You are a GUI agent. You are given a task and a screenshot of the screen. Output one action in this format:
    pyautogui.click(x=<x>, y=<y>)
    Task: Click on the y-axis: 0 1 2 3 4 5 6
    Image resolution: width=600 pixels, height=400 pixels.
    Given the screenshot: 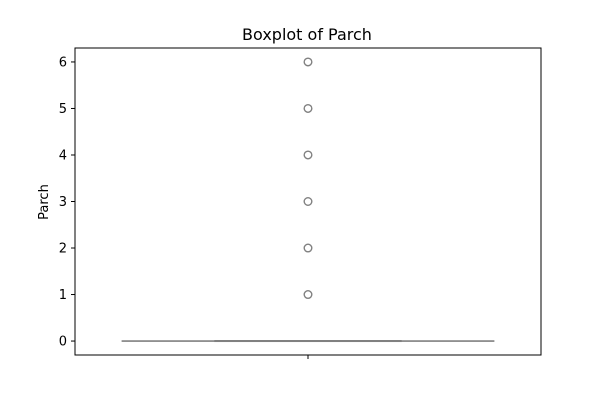 What is the action you would take?
    pyautogui.click(x=67, y=202)
    